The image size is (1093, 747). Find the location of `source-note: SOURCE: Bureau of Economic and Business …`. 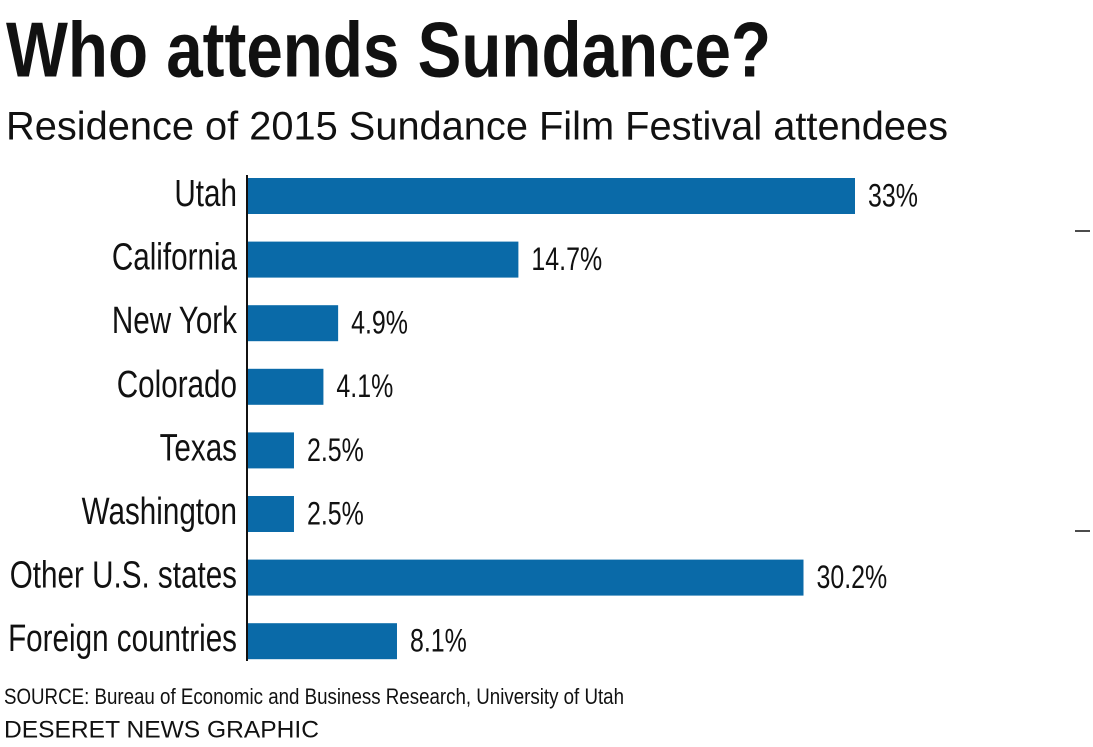

source-note: SOURCE: Bureau of Economic and Business … is located at coordinates (314, 696).